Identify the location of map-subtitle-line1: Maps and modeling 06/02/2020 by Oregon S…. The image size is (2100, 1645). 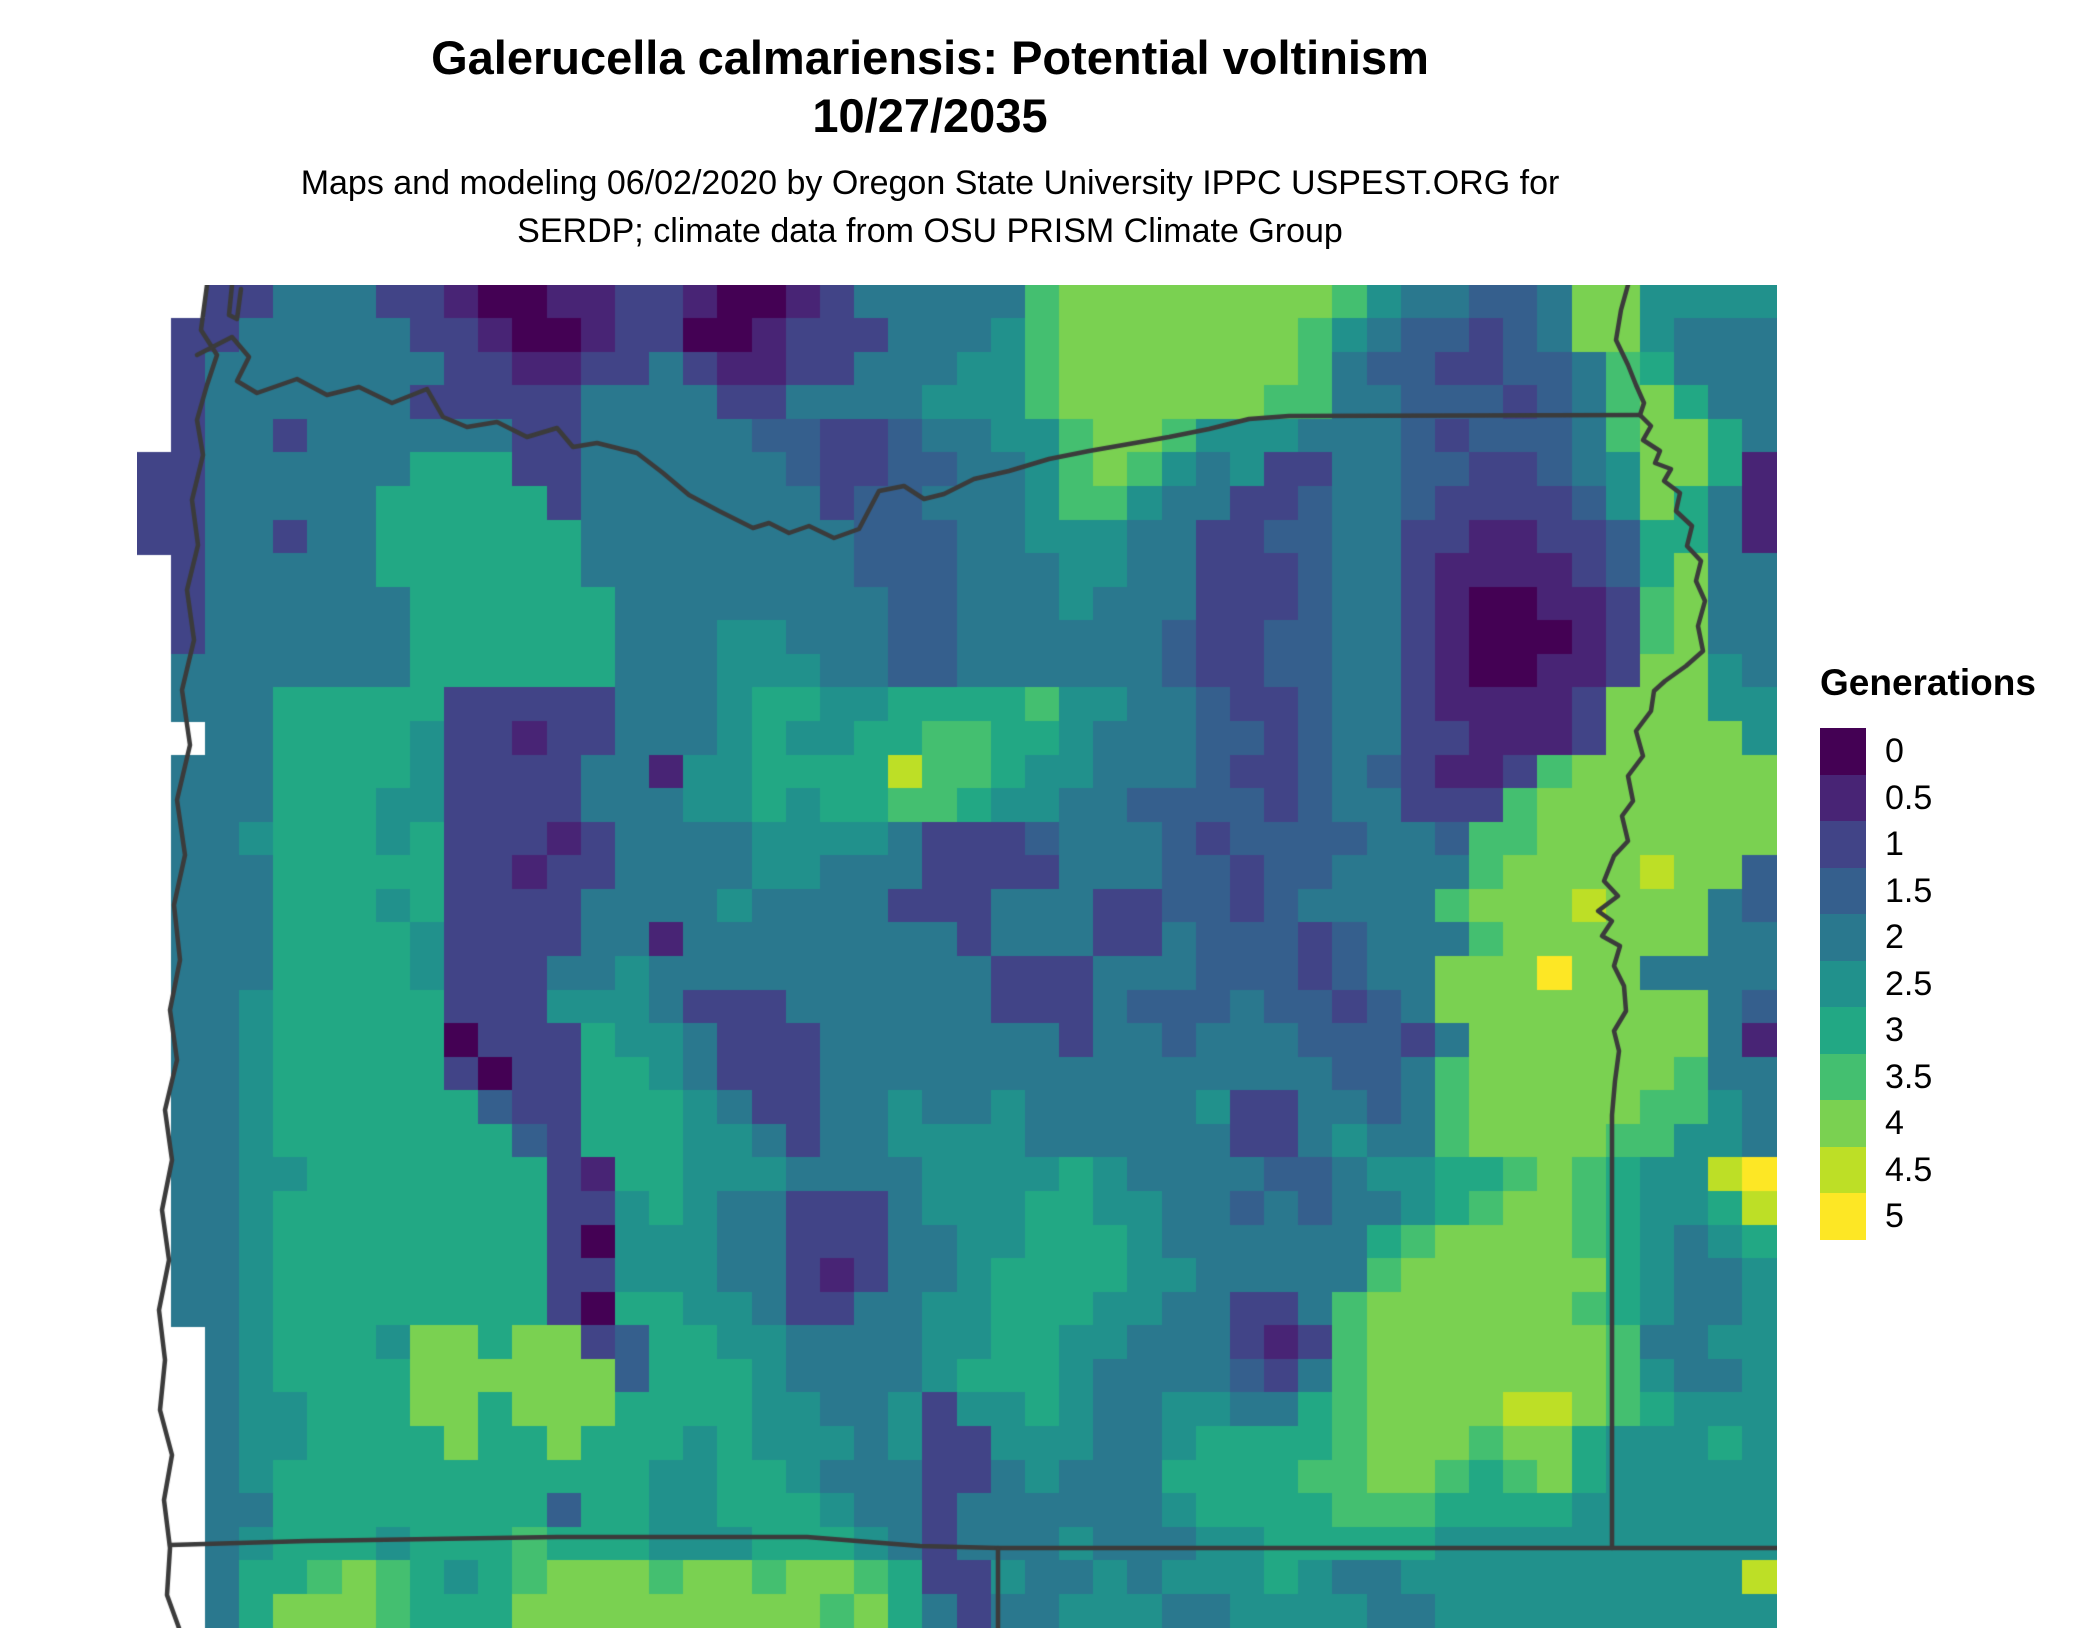
(930, 183).